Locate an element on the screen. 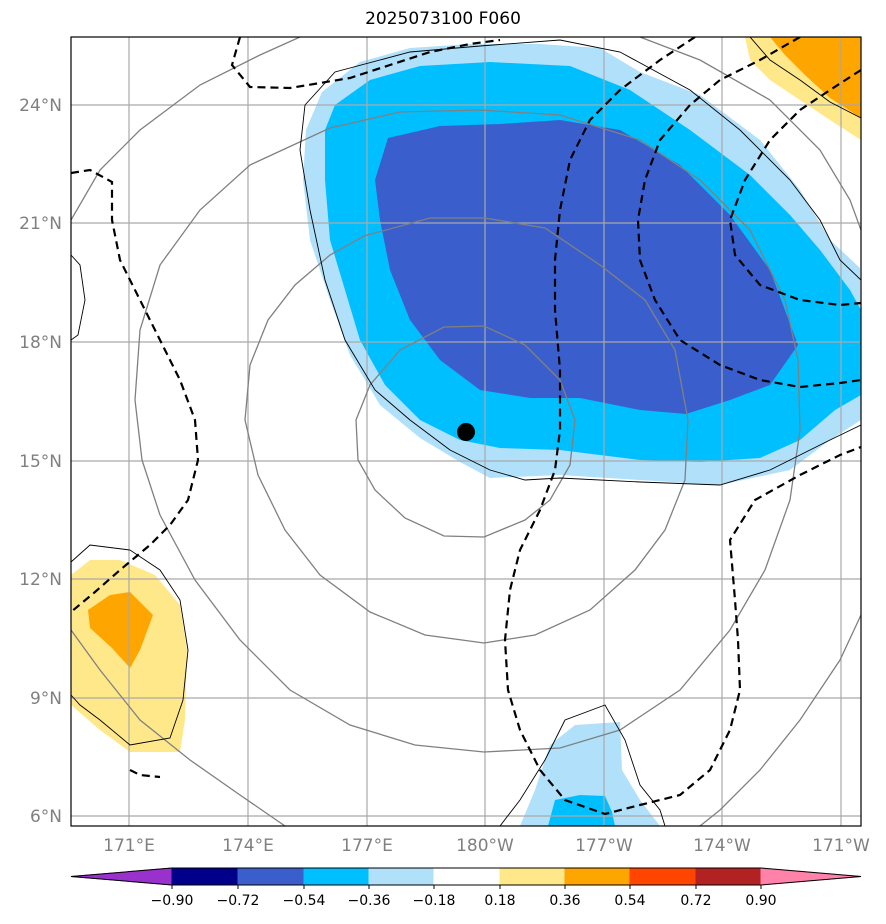  positive-anomaly-sw-strong is located at coordinates (120, 630).